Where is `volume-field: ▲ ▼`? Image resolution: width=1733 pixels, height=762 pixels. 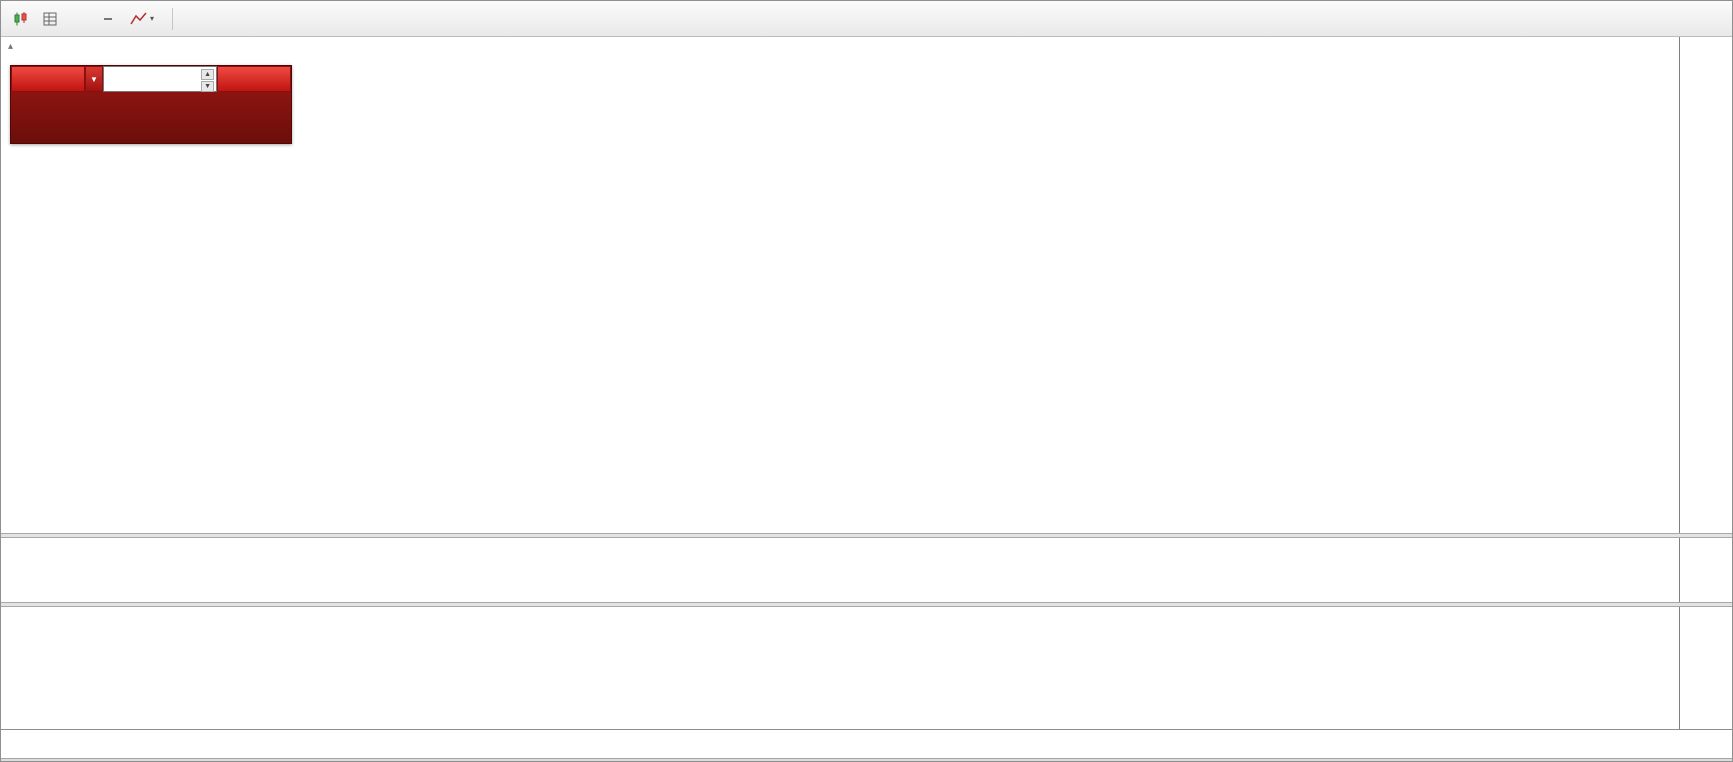 volume-field: ▲ ▼ is located at coordinates (160, 79).